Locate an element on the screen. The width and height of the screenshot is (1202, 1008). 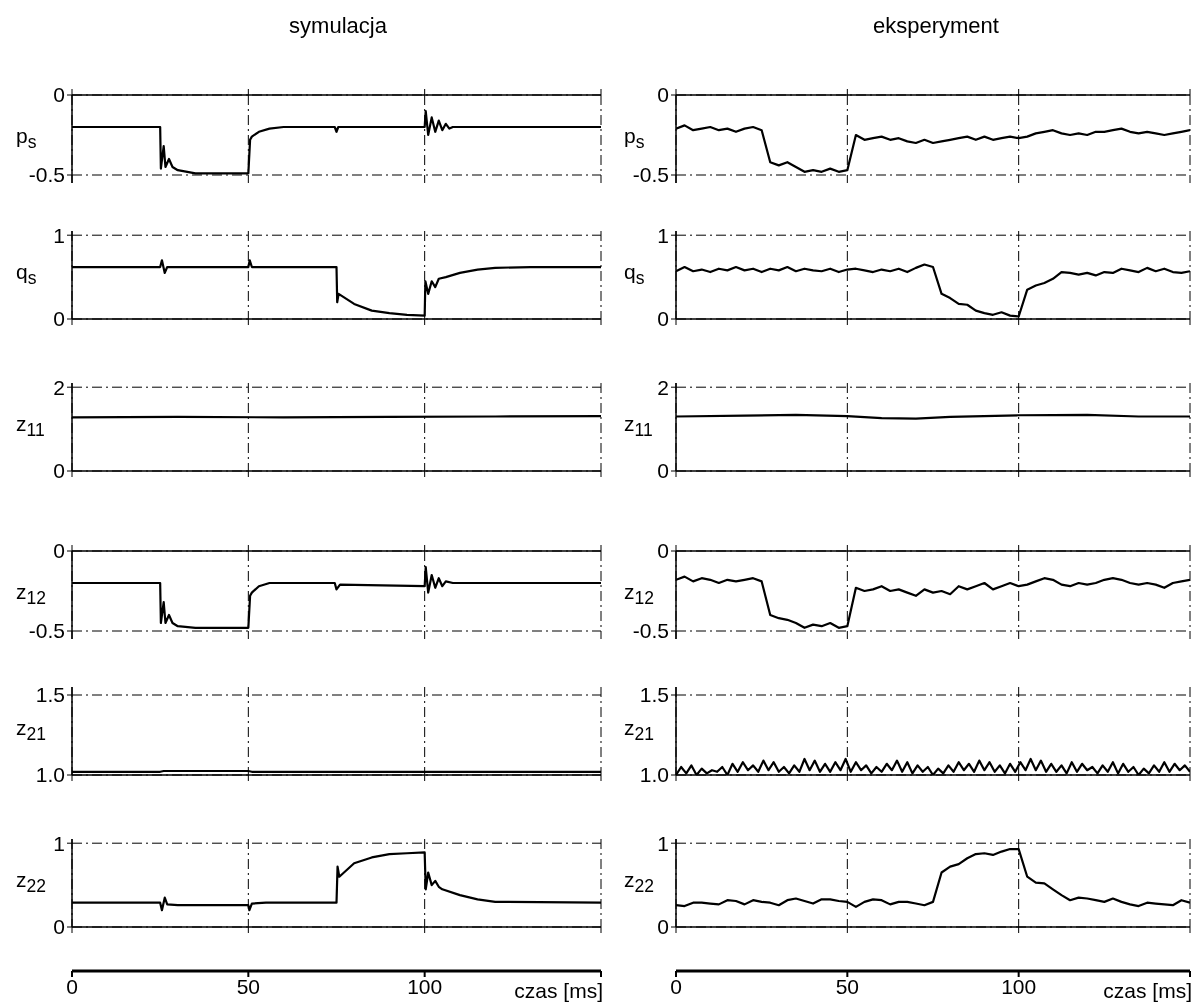
chart-title: symulacja is located at coordinates (338, 26).